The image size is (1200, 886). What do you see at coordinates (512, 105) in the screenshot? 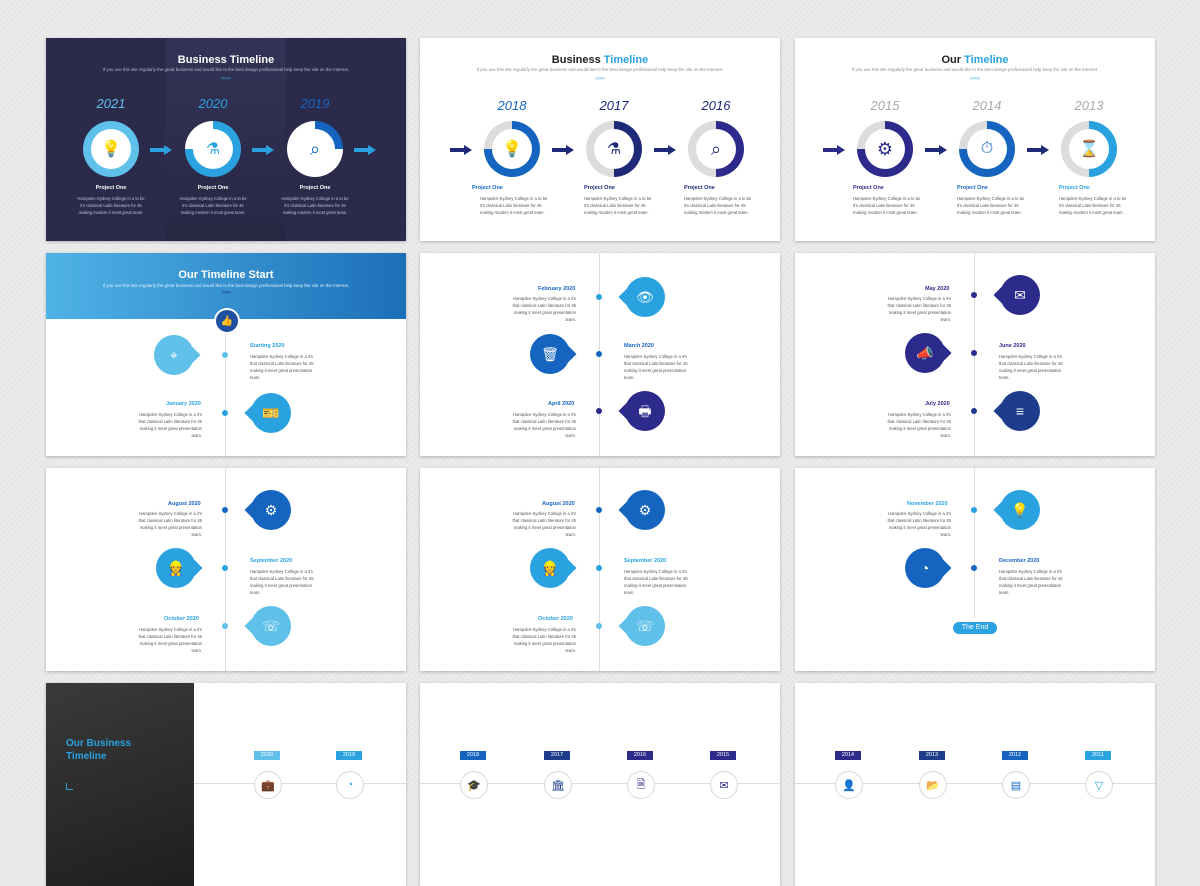
I see `year-label: 2018` at bounding box center [512, 105].